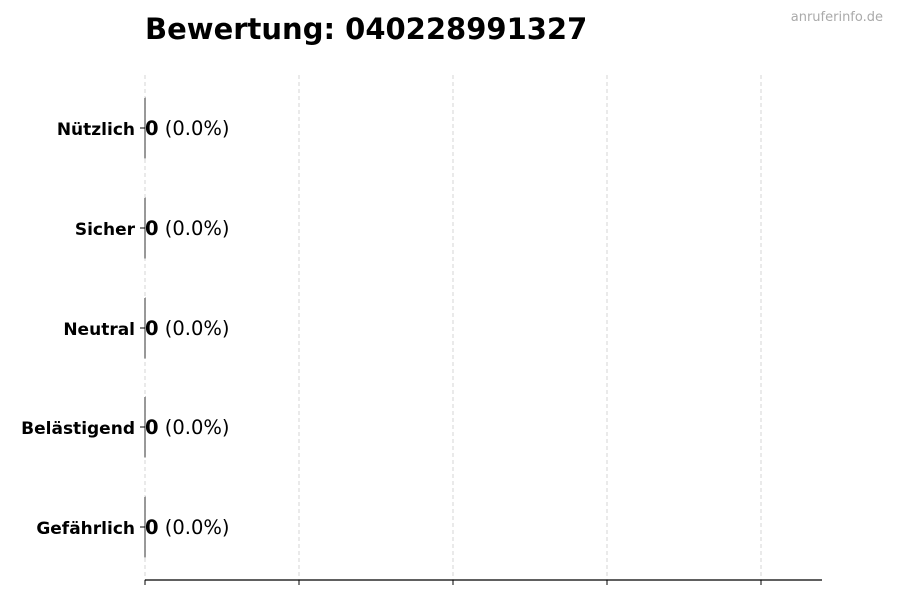  I want to click on category-label: Gefährlich, so click(85, 529).